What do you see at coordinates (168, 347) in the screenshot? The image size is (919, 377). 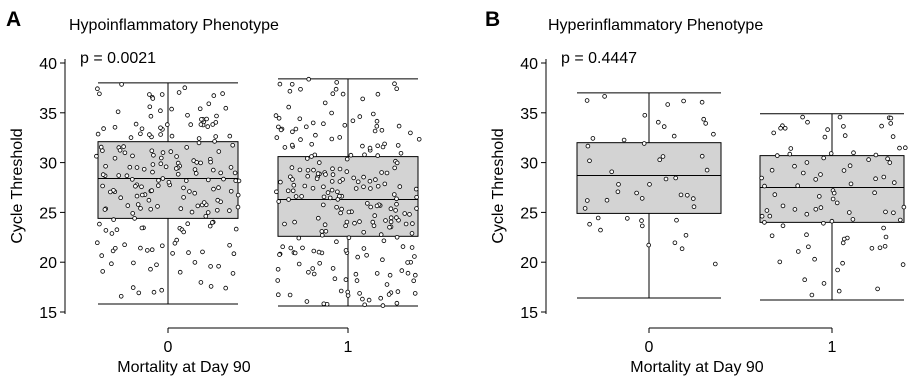 I see `x-tick-label: 0` at bounding box center [168, 347].